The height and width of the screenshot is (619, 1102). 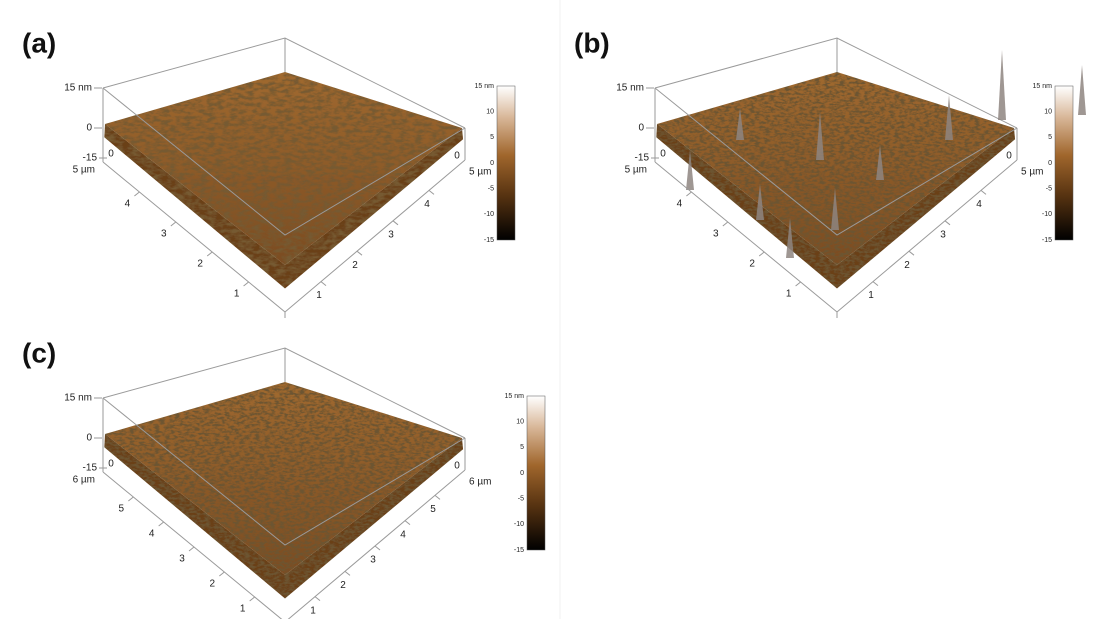 What do you see at coordinates (84, 480) in the screenshot?
I see `x-end-label: 6 µm` at bounding box center [84, 480].